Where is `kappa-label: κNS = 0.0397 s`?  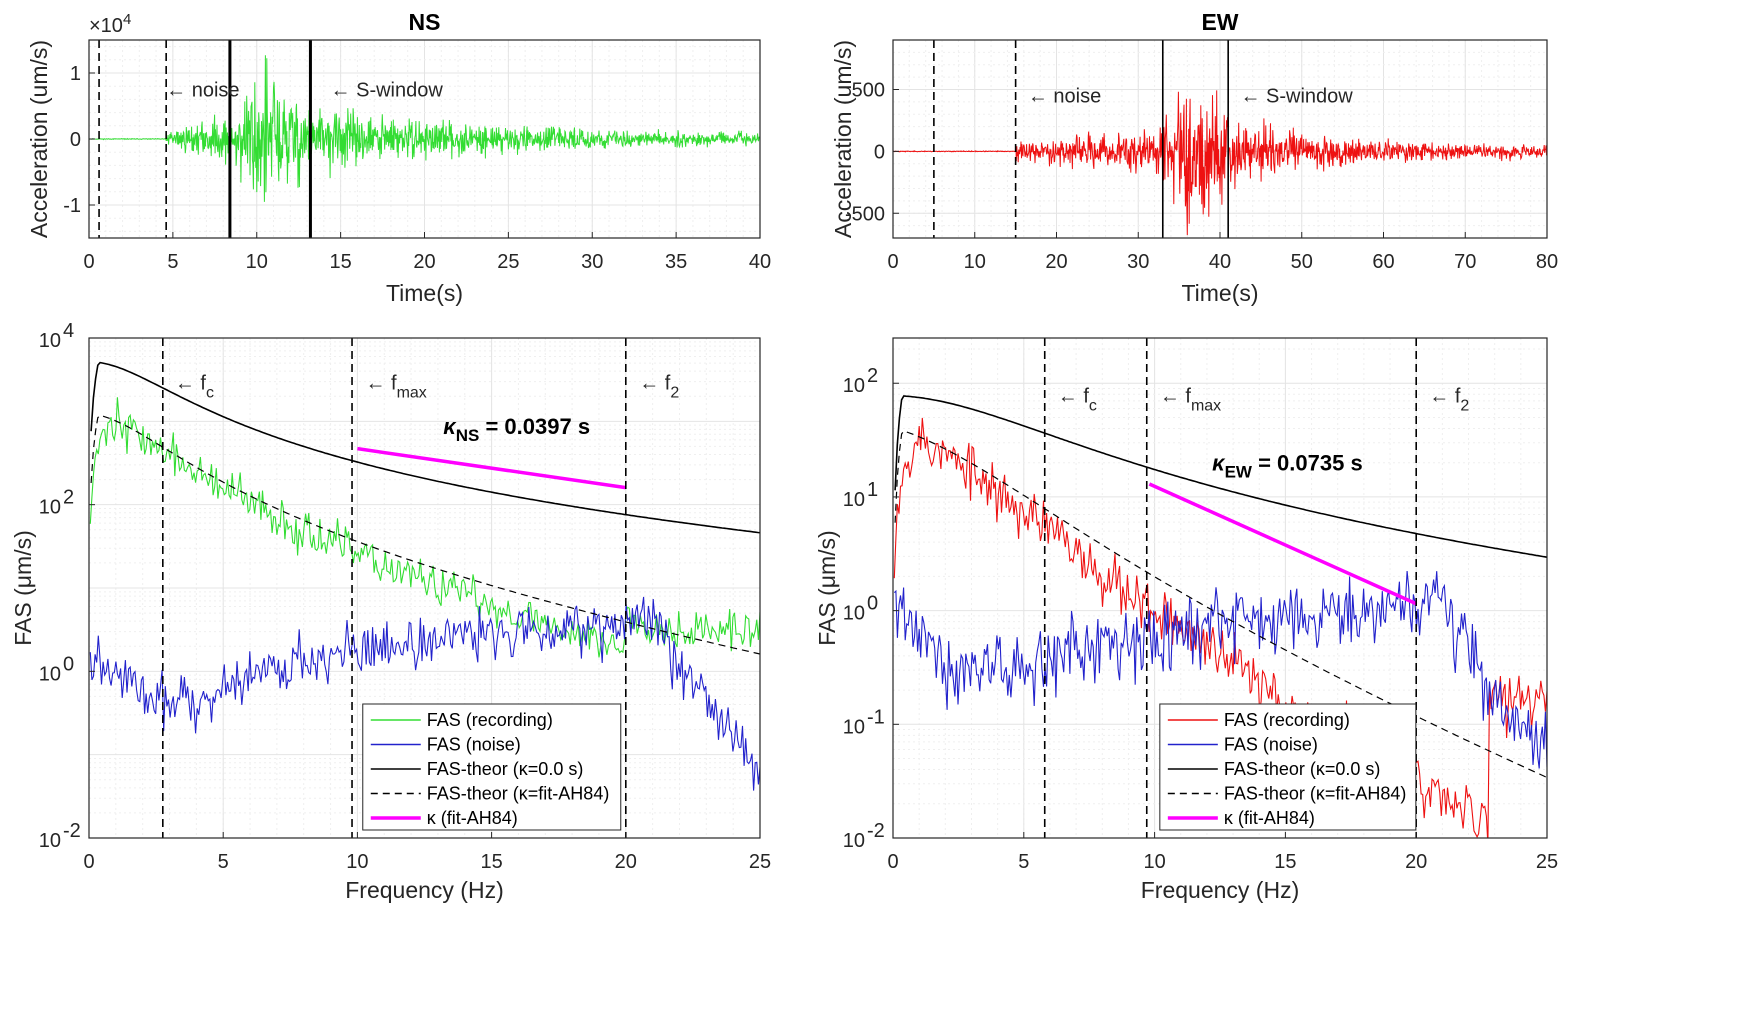
kappa-label: κNS = 0.0397 s is located at coordinates (516, 429).